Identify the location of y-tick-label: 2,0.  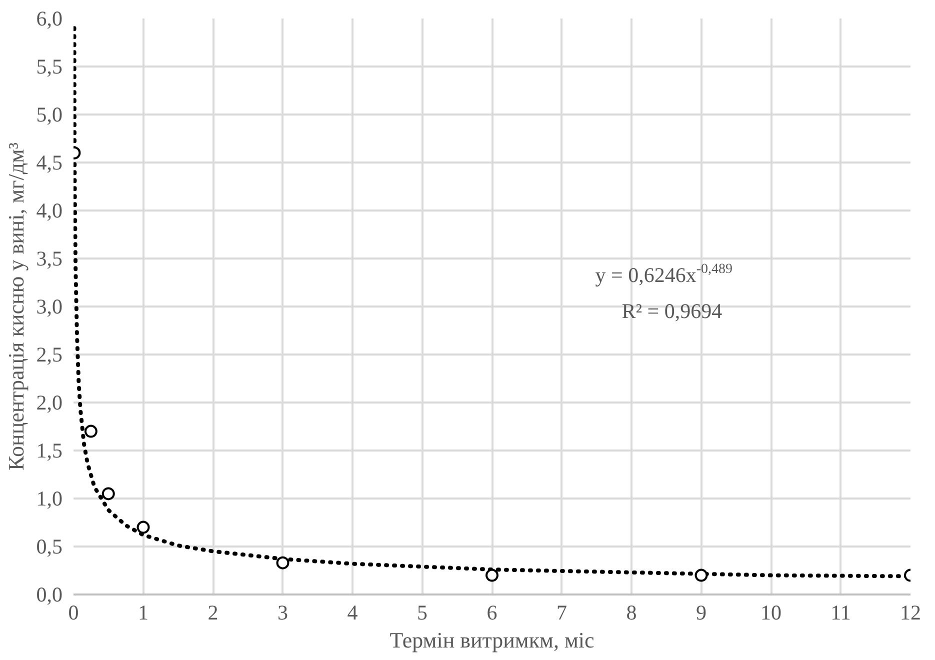
(49, 402).